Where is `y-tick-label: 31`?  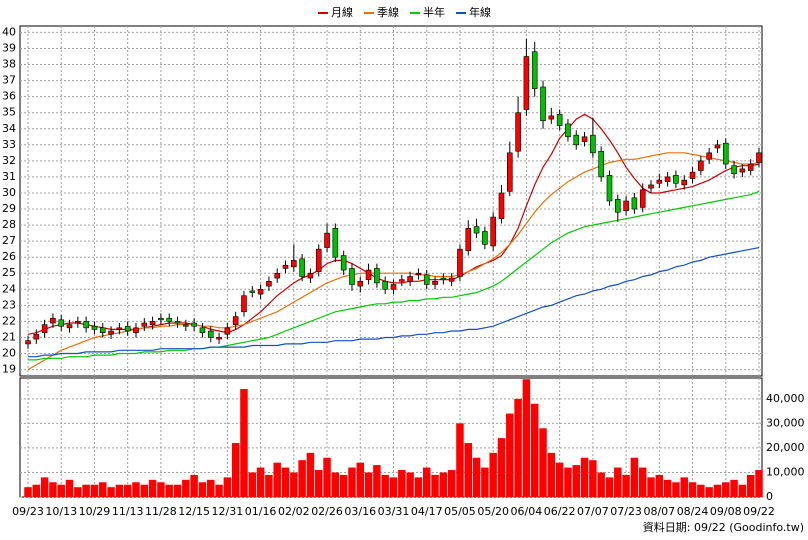
y-tick-label: 31 is located at coordinates (9, 176).